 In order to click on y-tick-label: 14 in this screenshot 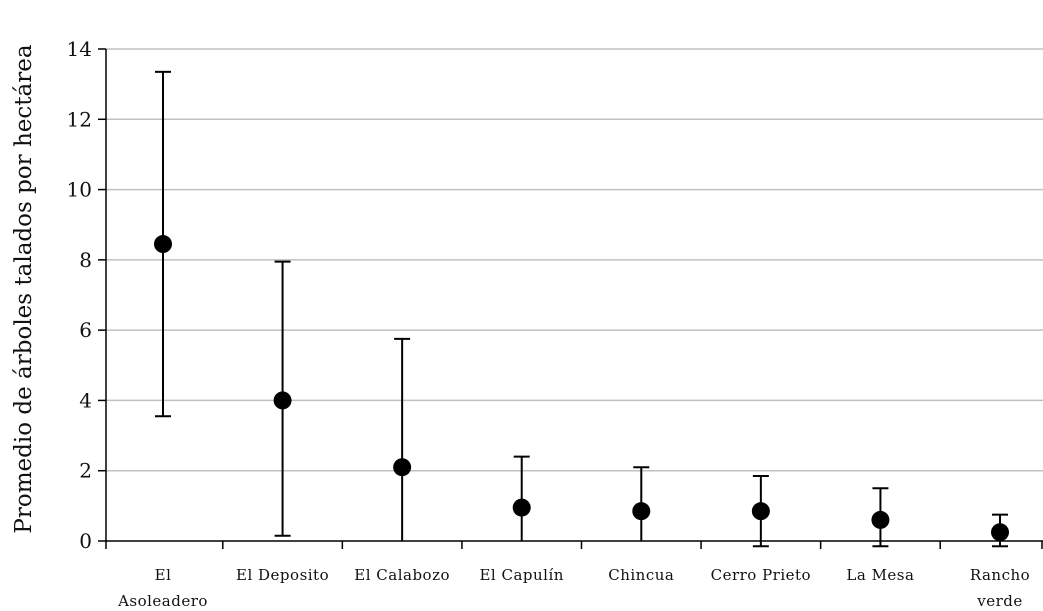, I will do `click(79, 49)`.